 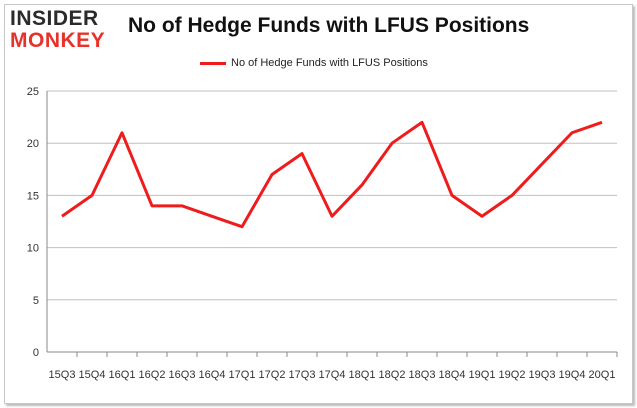 What do you see at coordinates (572, 375) in the screenshot?
I see `x-tick-label: 19Q4` at bounding box center [572, 375].